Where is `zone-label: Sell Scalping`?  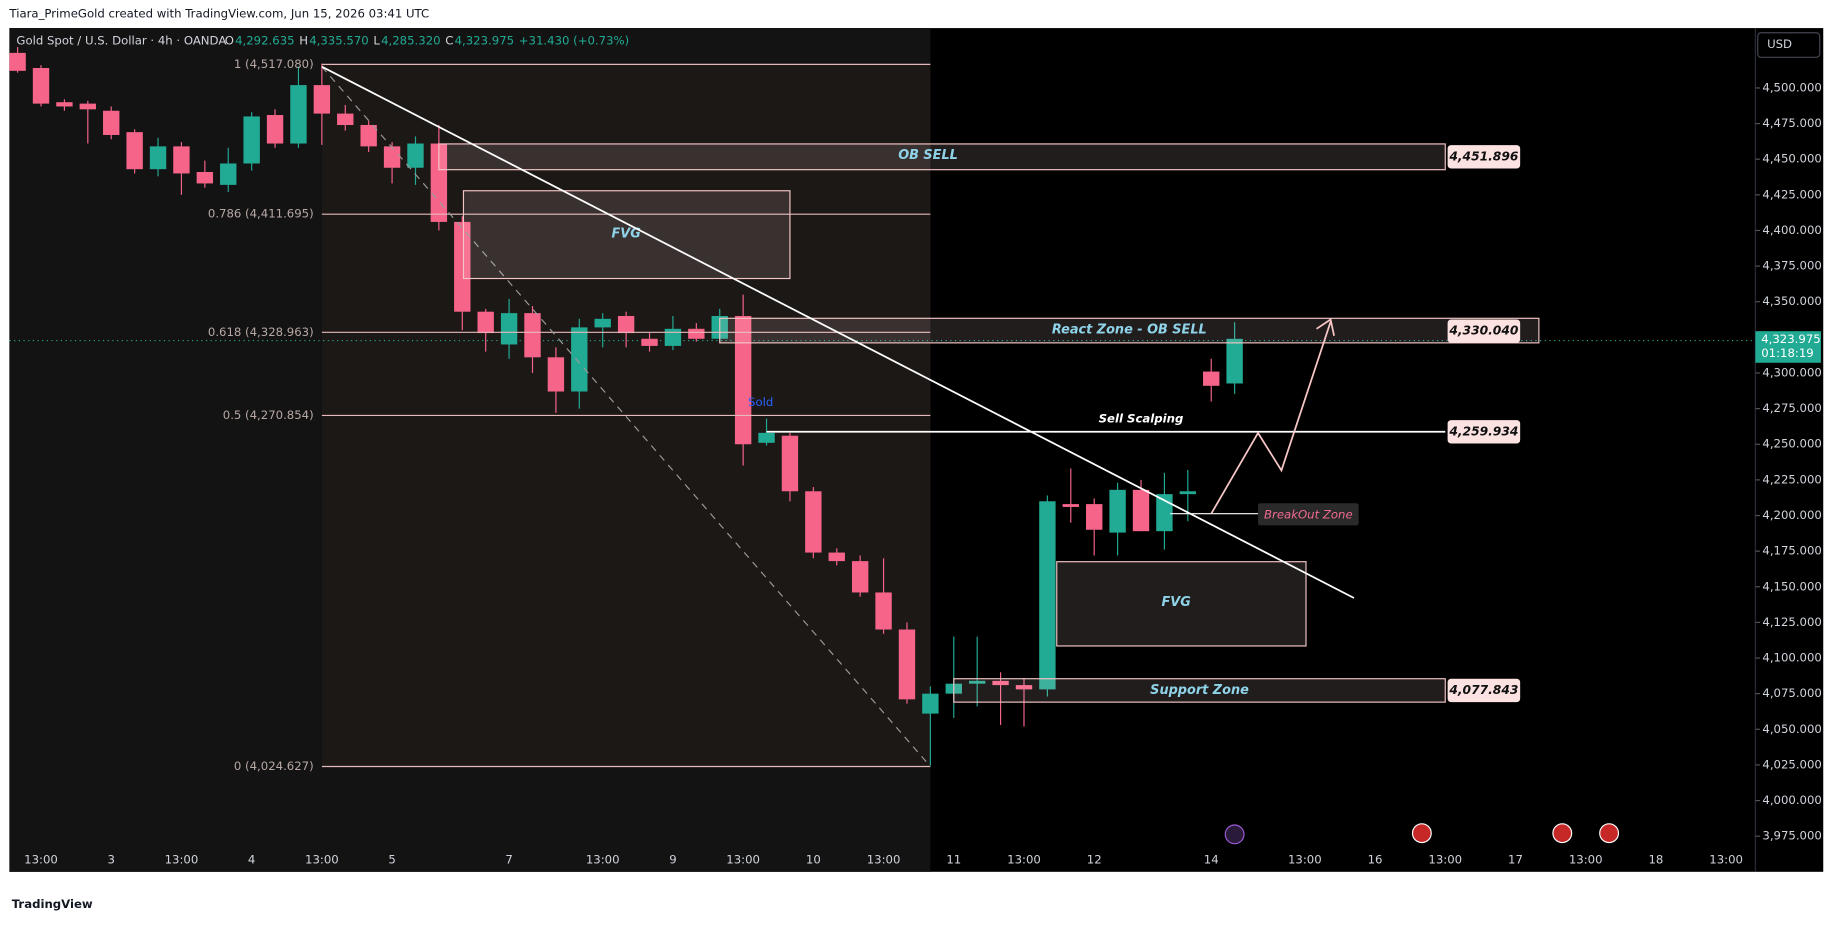
zone-label: Sell Scalping is located at coordinates (1141, 418).